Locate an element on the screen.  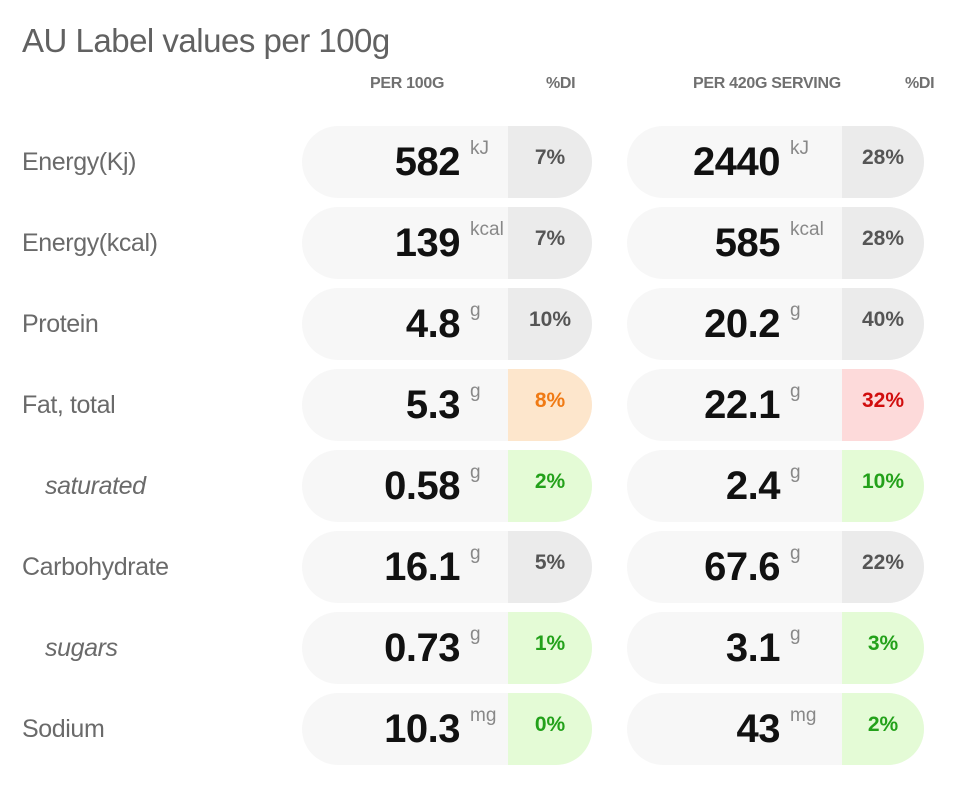
value-cell-per-100g: 139 kcal 7% is located at coordinates (447, 243).